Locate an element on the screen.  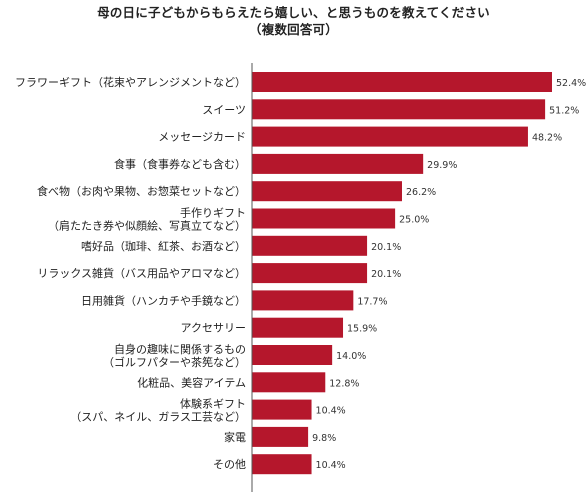
category-label: 家電 is located at coordinates (235, 437).